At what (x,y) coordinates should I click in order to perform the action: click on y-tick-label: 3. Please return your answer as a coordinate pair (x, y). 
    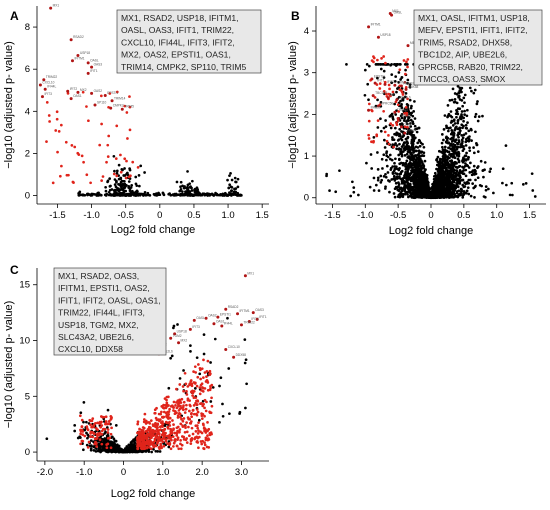
    Looking at the image, I should click on (306, 73).